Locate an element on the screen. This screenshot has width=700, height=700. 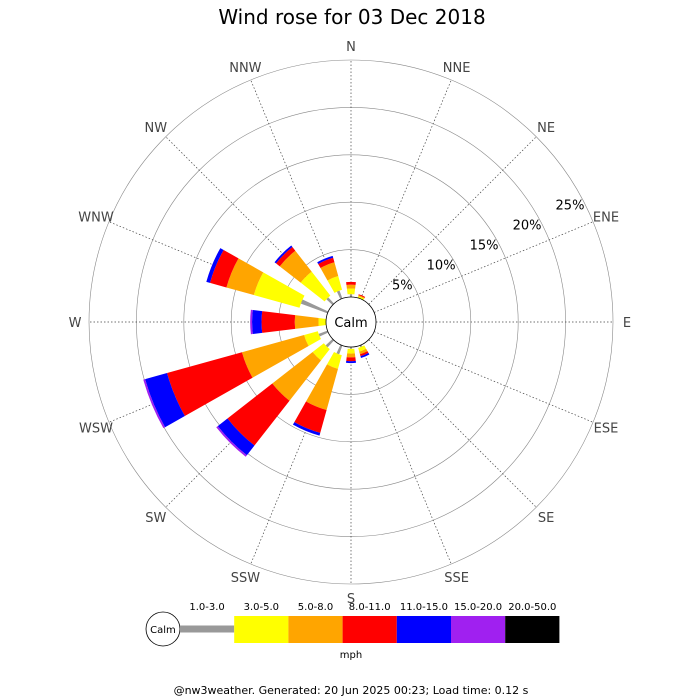
legend-label-1-0-3-0: 1.0-3.0 is located at coordinates (206, 607).